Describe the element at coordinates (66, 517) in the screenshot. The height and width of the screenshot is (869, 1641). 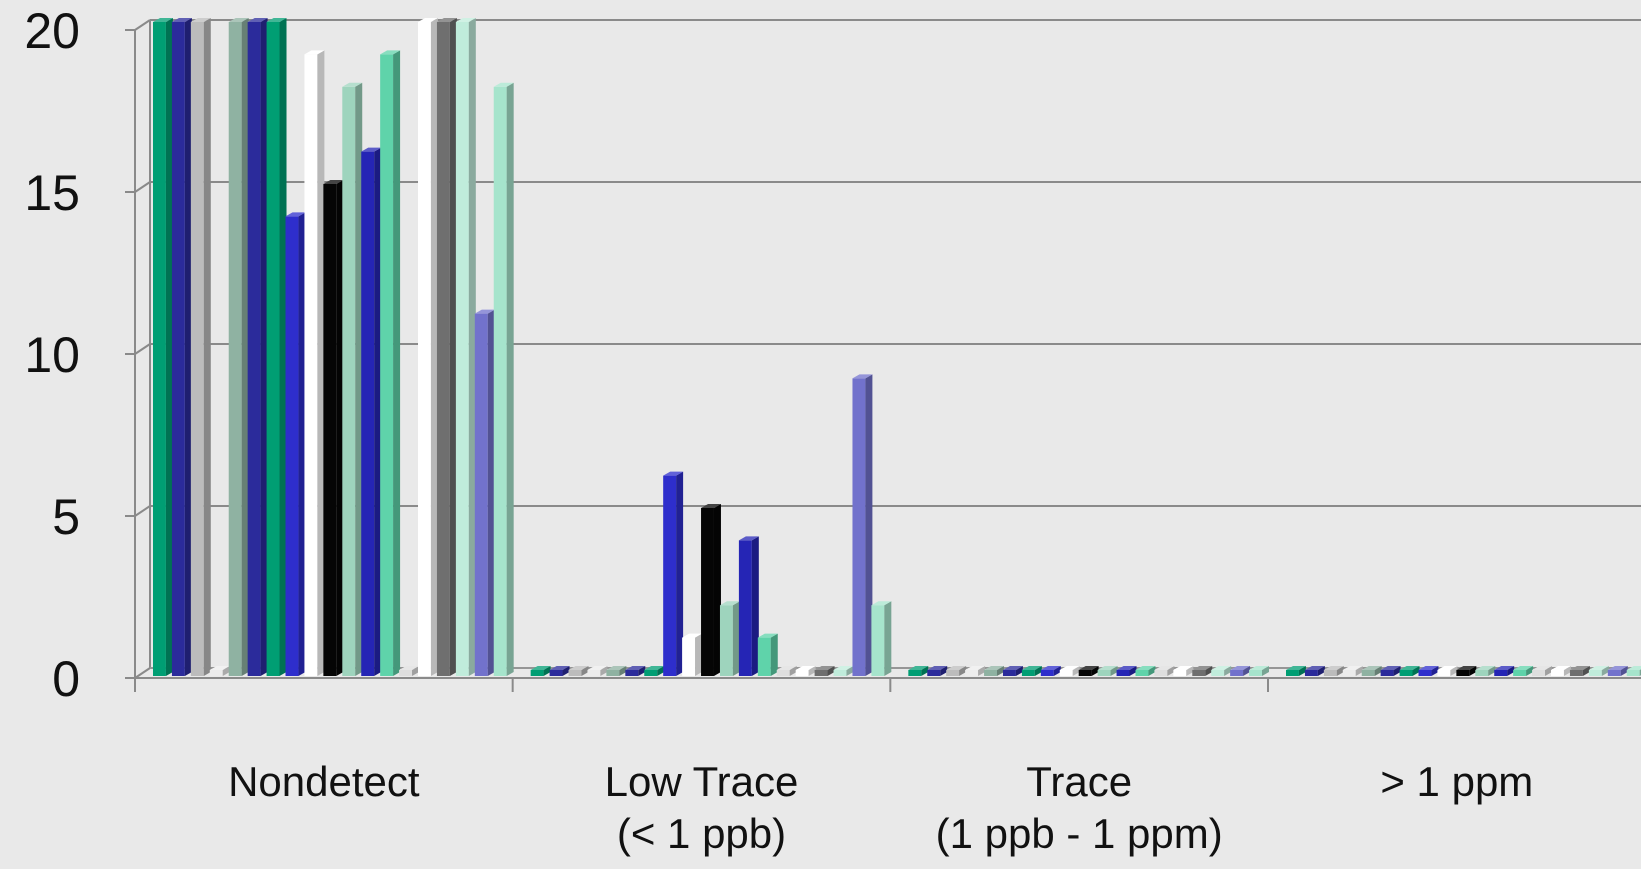
I see `y-tick-label: 5` at that location.